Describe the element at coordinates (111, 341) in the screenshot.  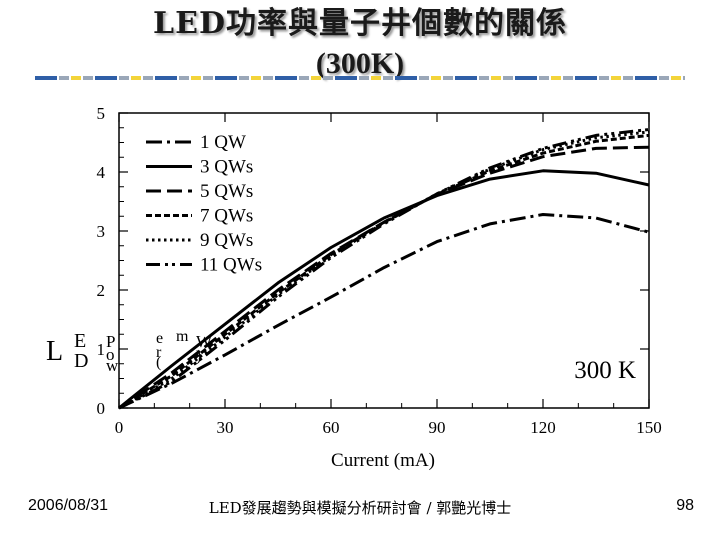
I see `y-axis-label-char: P` at that location.